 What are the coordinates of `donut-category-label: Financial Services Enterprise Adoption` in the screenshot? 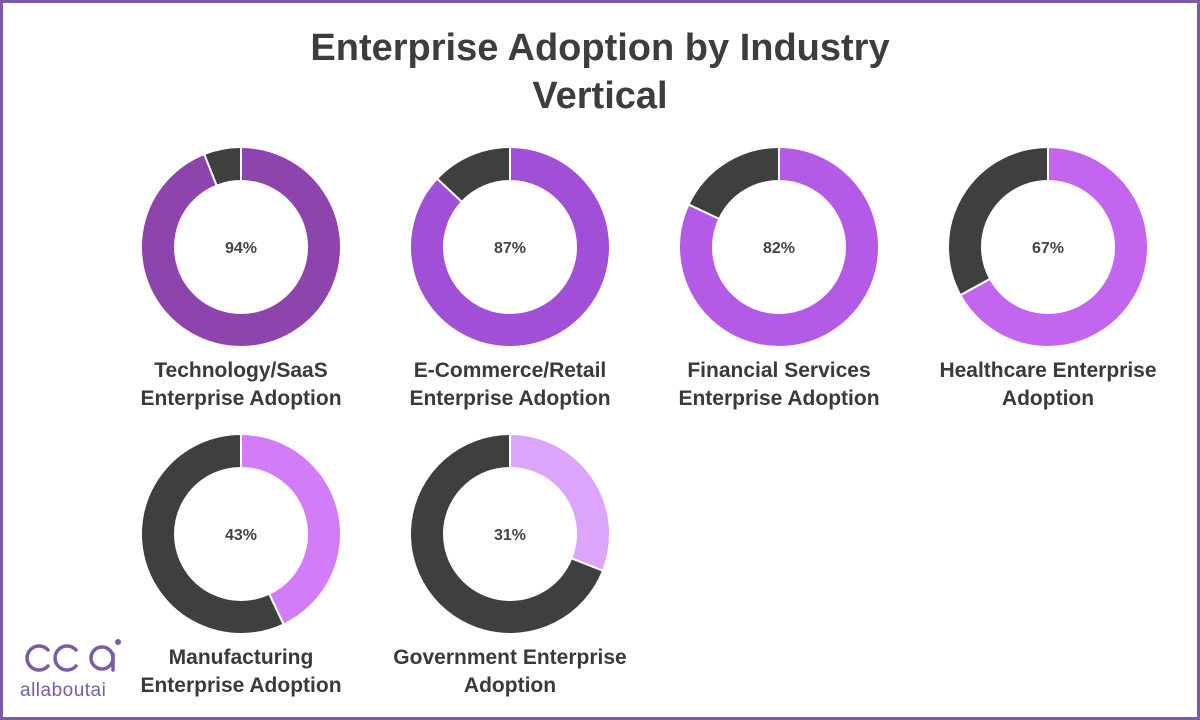 It's located at (779, 385).